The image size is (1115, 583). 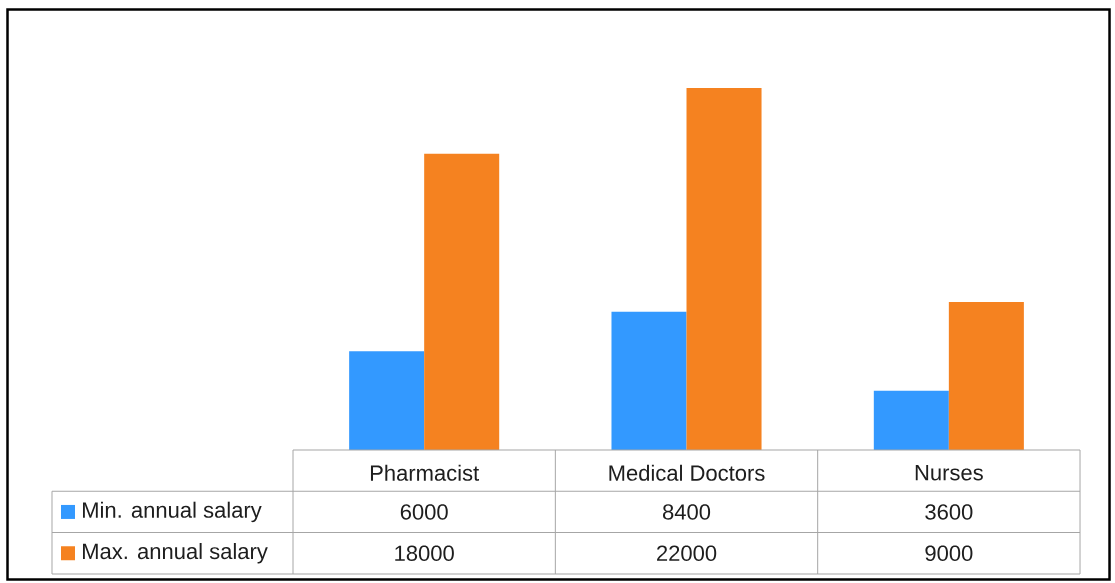 What do you see at coordinates (175, 553) in the screenshot?
I see `legend-label: Max. annual salary` at bounding box center [175, 553].